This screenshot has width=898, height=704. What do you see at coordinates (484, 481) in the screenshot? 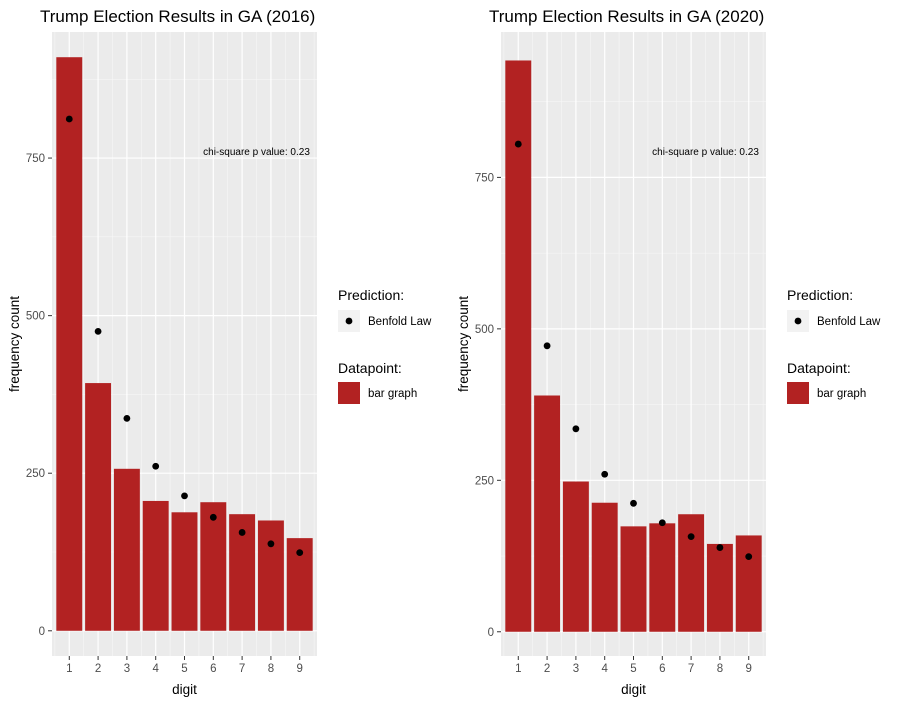
I see `chart-2-y-tick-label: 250` at bounding box center [484, 481].